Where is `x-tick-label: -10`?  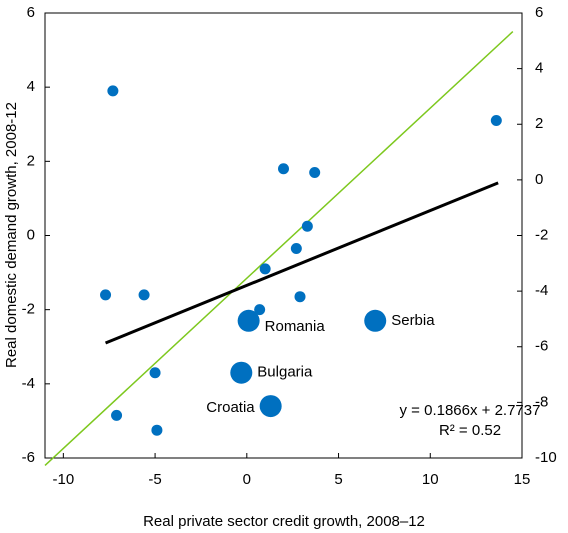 x-tick-label: -10 is located at coordinates (64, 479).